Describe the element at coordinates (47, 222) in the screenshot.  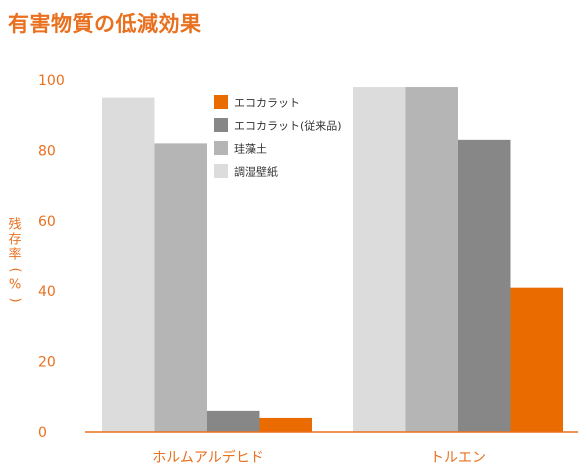
I see `y-tick-label: 60` at that location.